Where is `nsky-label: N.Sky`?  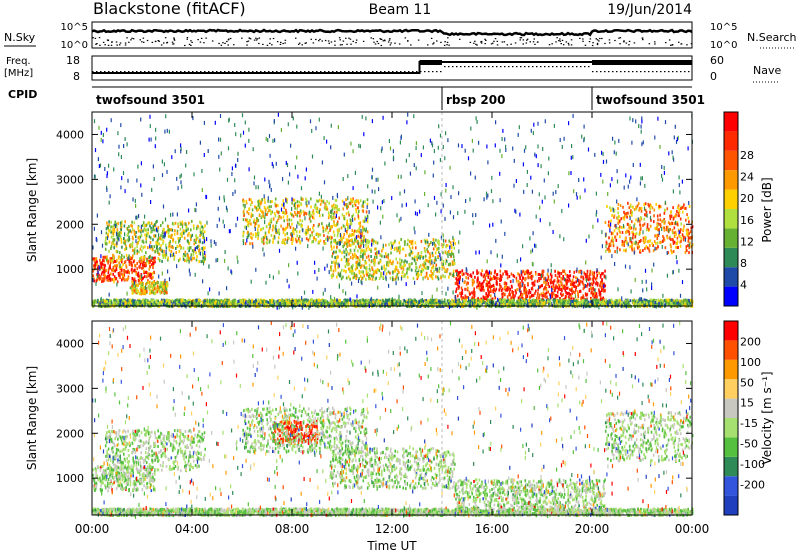
nsky-label: N.Sky is located at coordinates (20, 37).